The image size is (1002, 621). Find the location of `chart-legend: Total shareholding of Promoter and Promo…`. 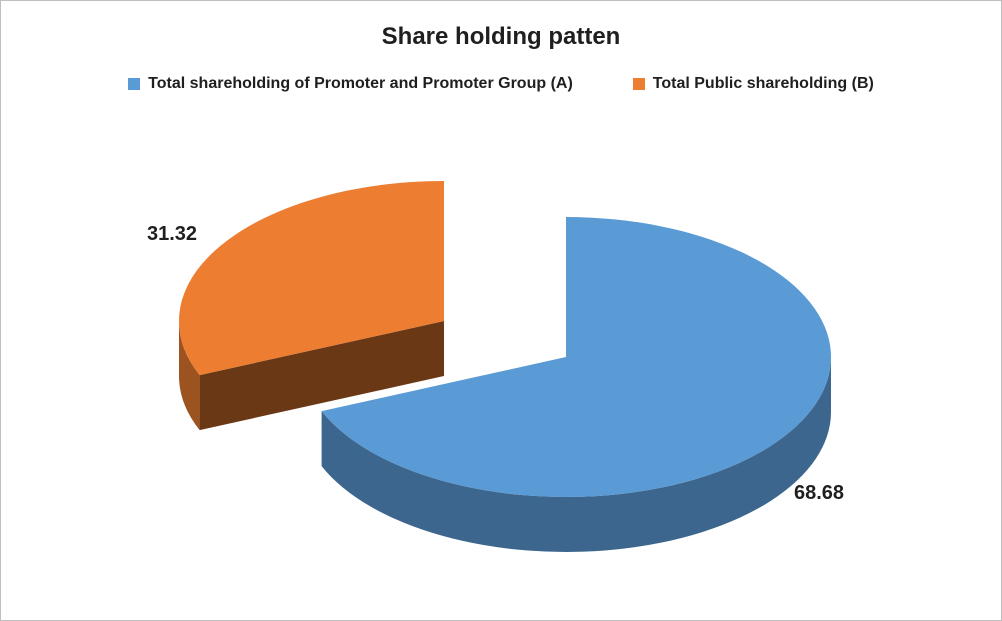

chart-legend: Total shareholding of Promoter and Promo… is located at coordinates (501, 84).